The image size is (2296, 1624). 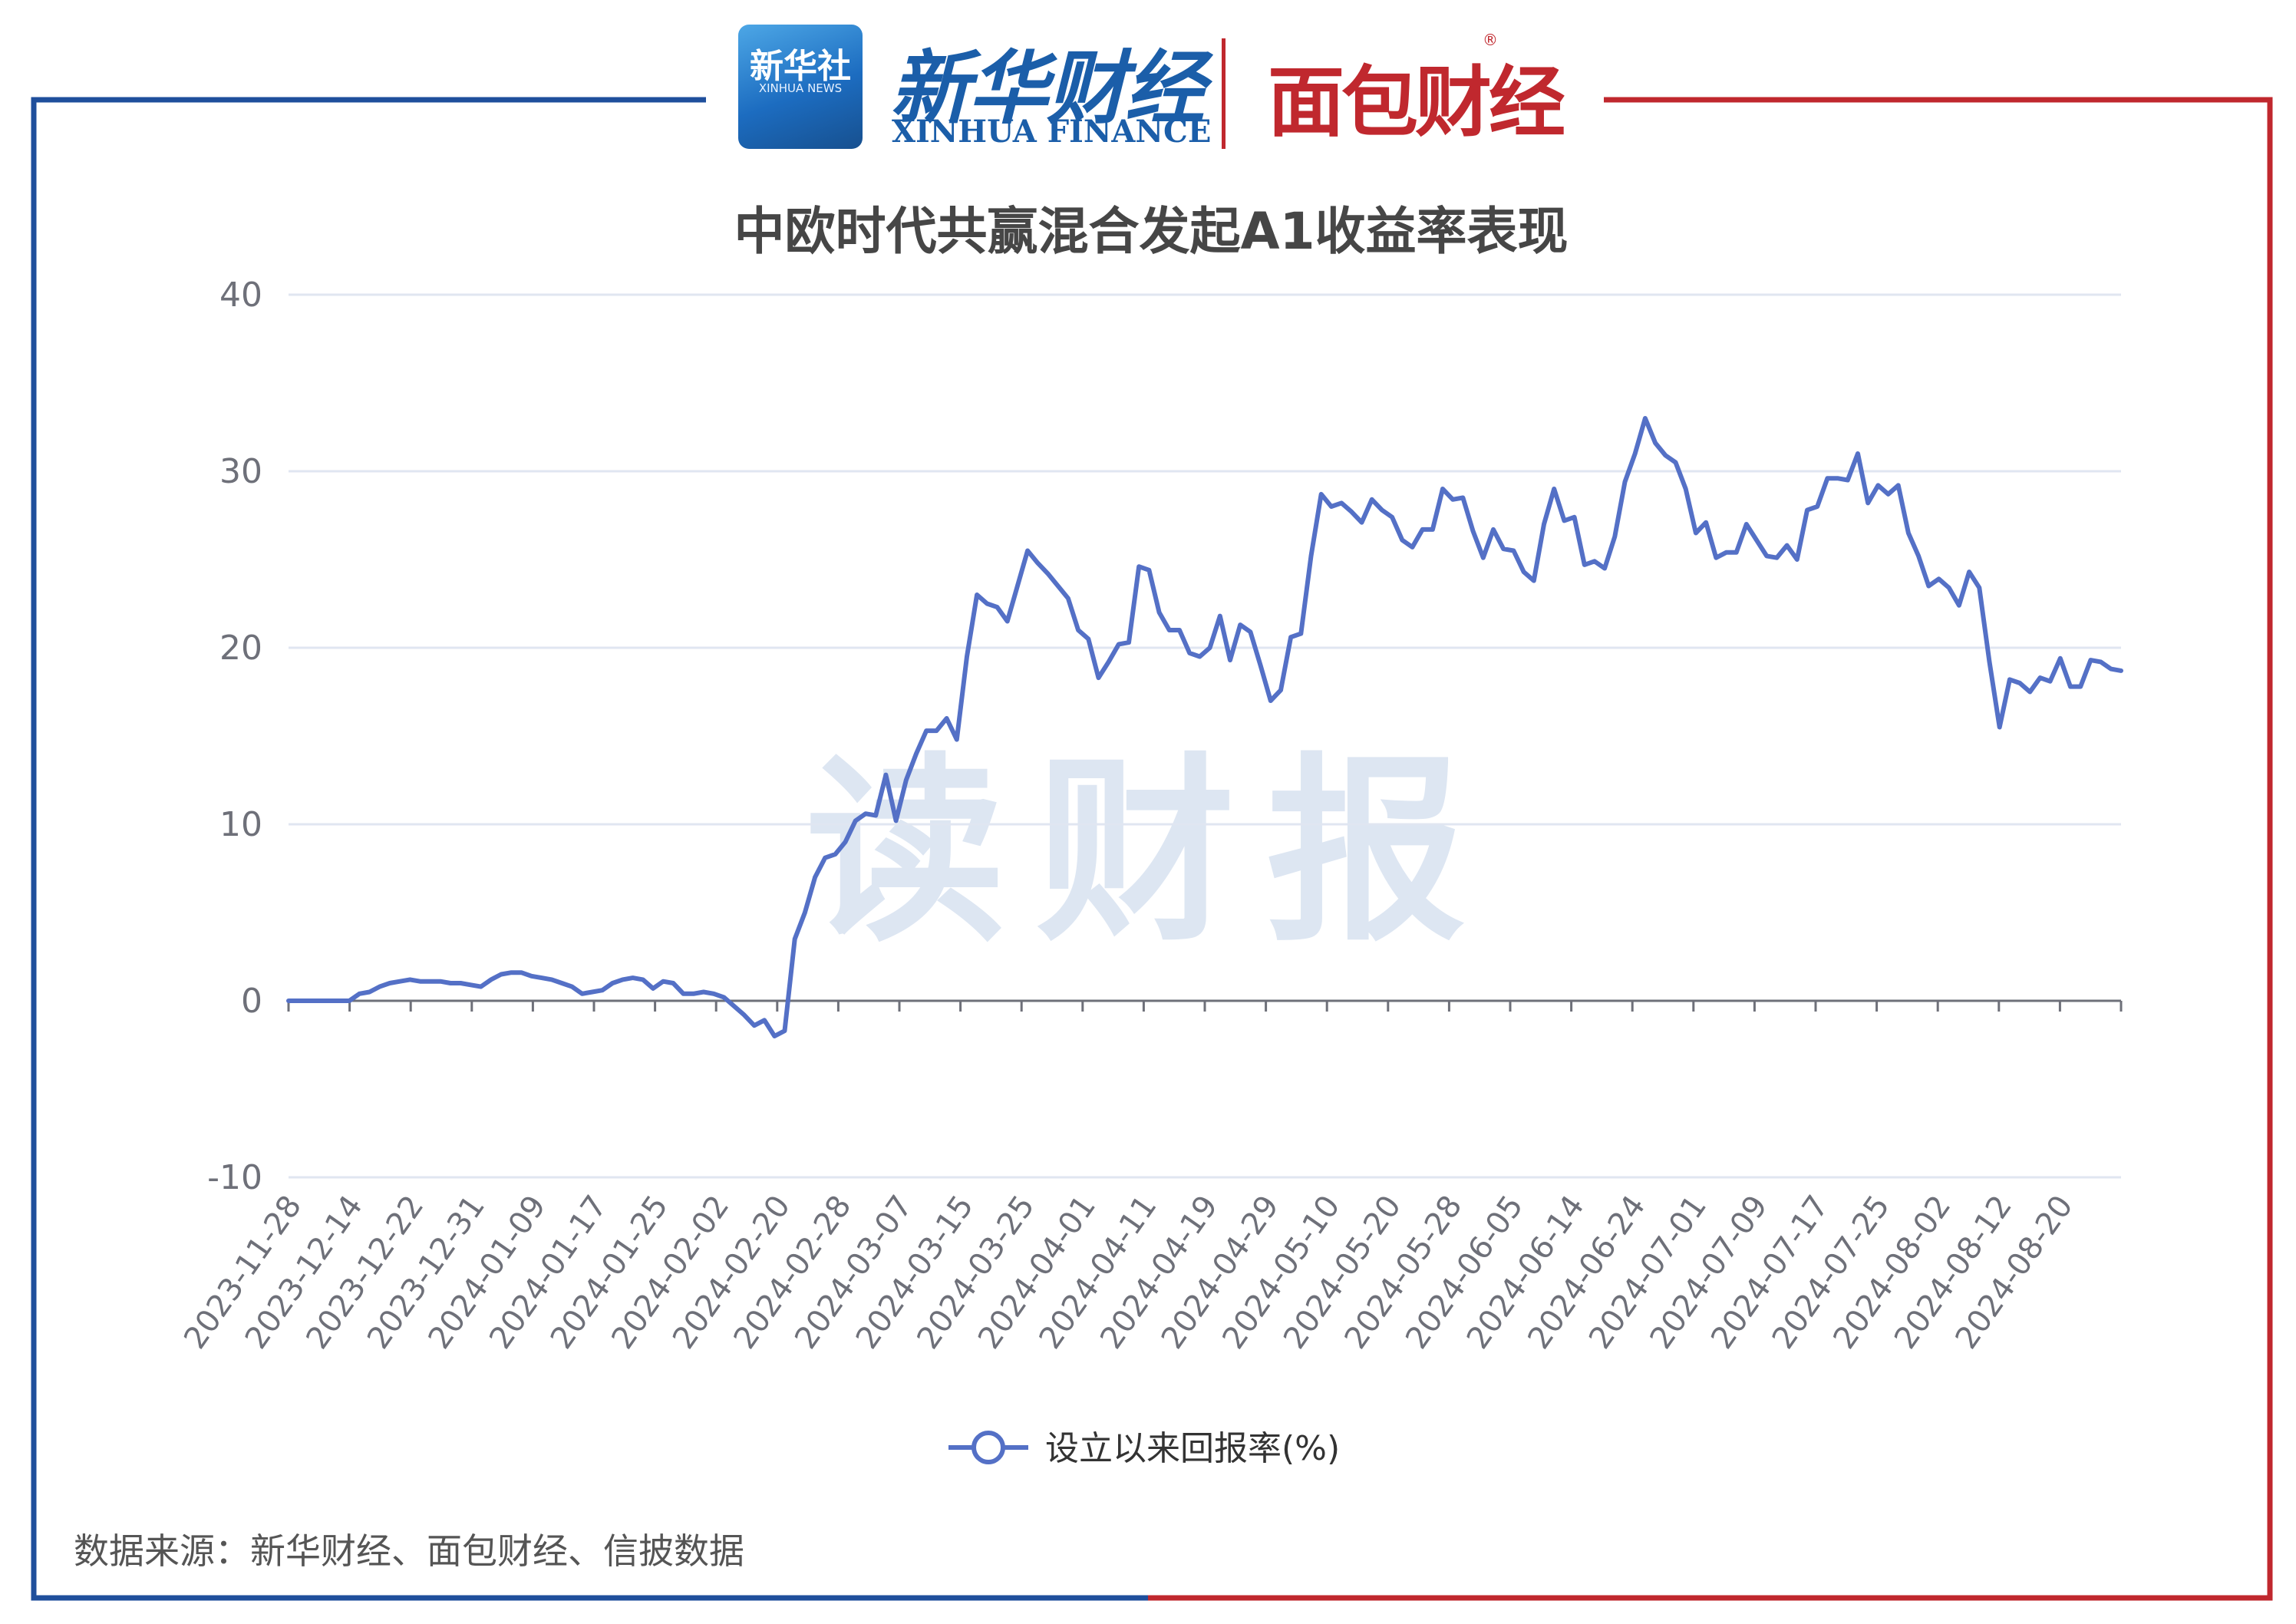 I want to click on legend-marker, so click(x=988, y=1447).